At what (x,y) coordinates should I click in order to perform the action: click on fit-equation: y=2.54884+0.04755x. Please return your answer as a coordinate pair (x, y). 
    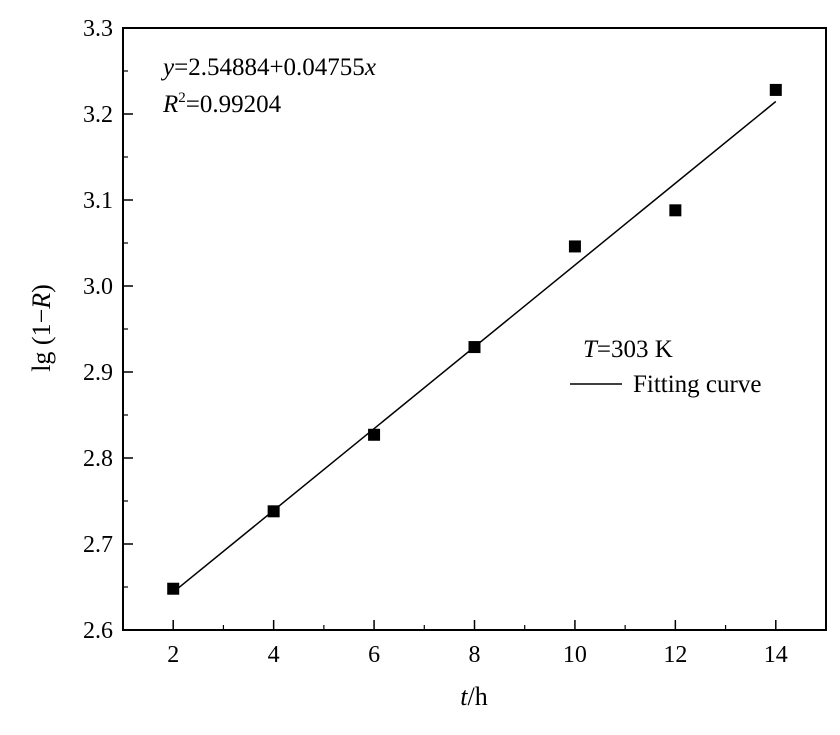
    Looking at the image, I should click on (268, 67).